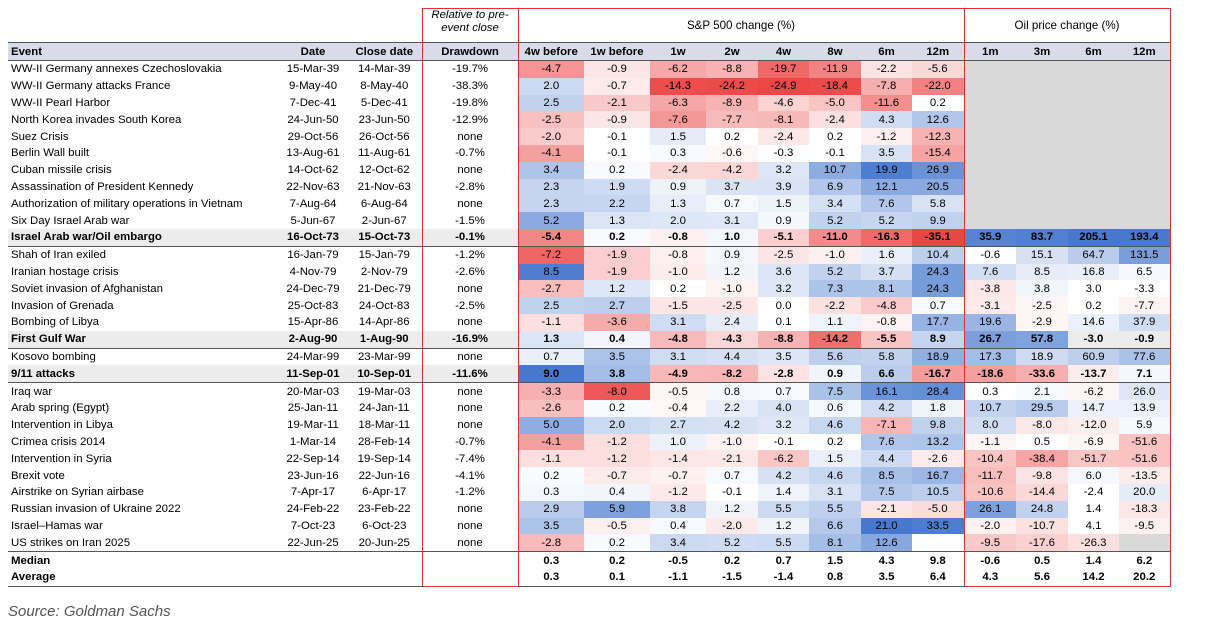  I want to click on oil-change-cell: 77.6, so click(1145, 357).